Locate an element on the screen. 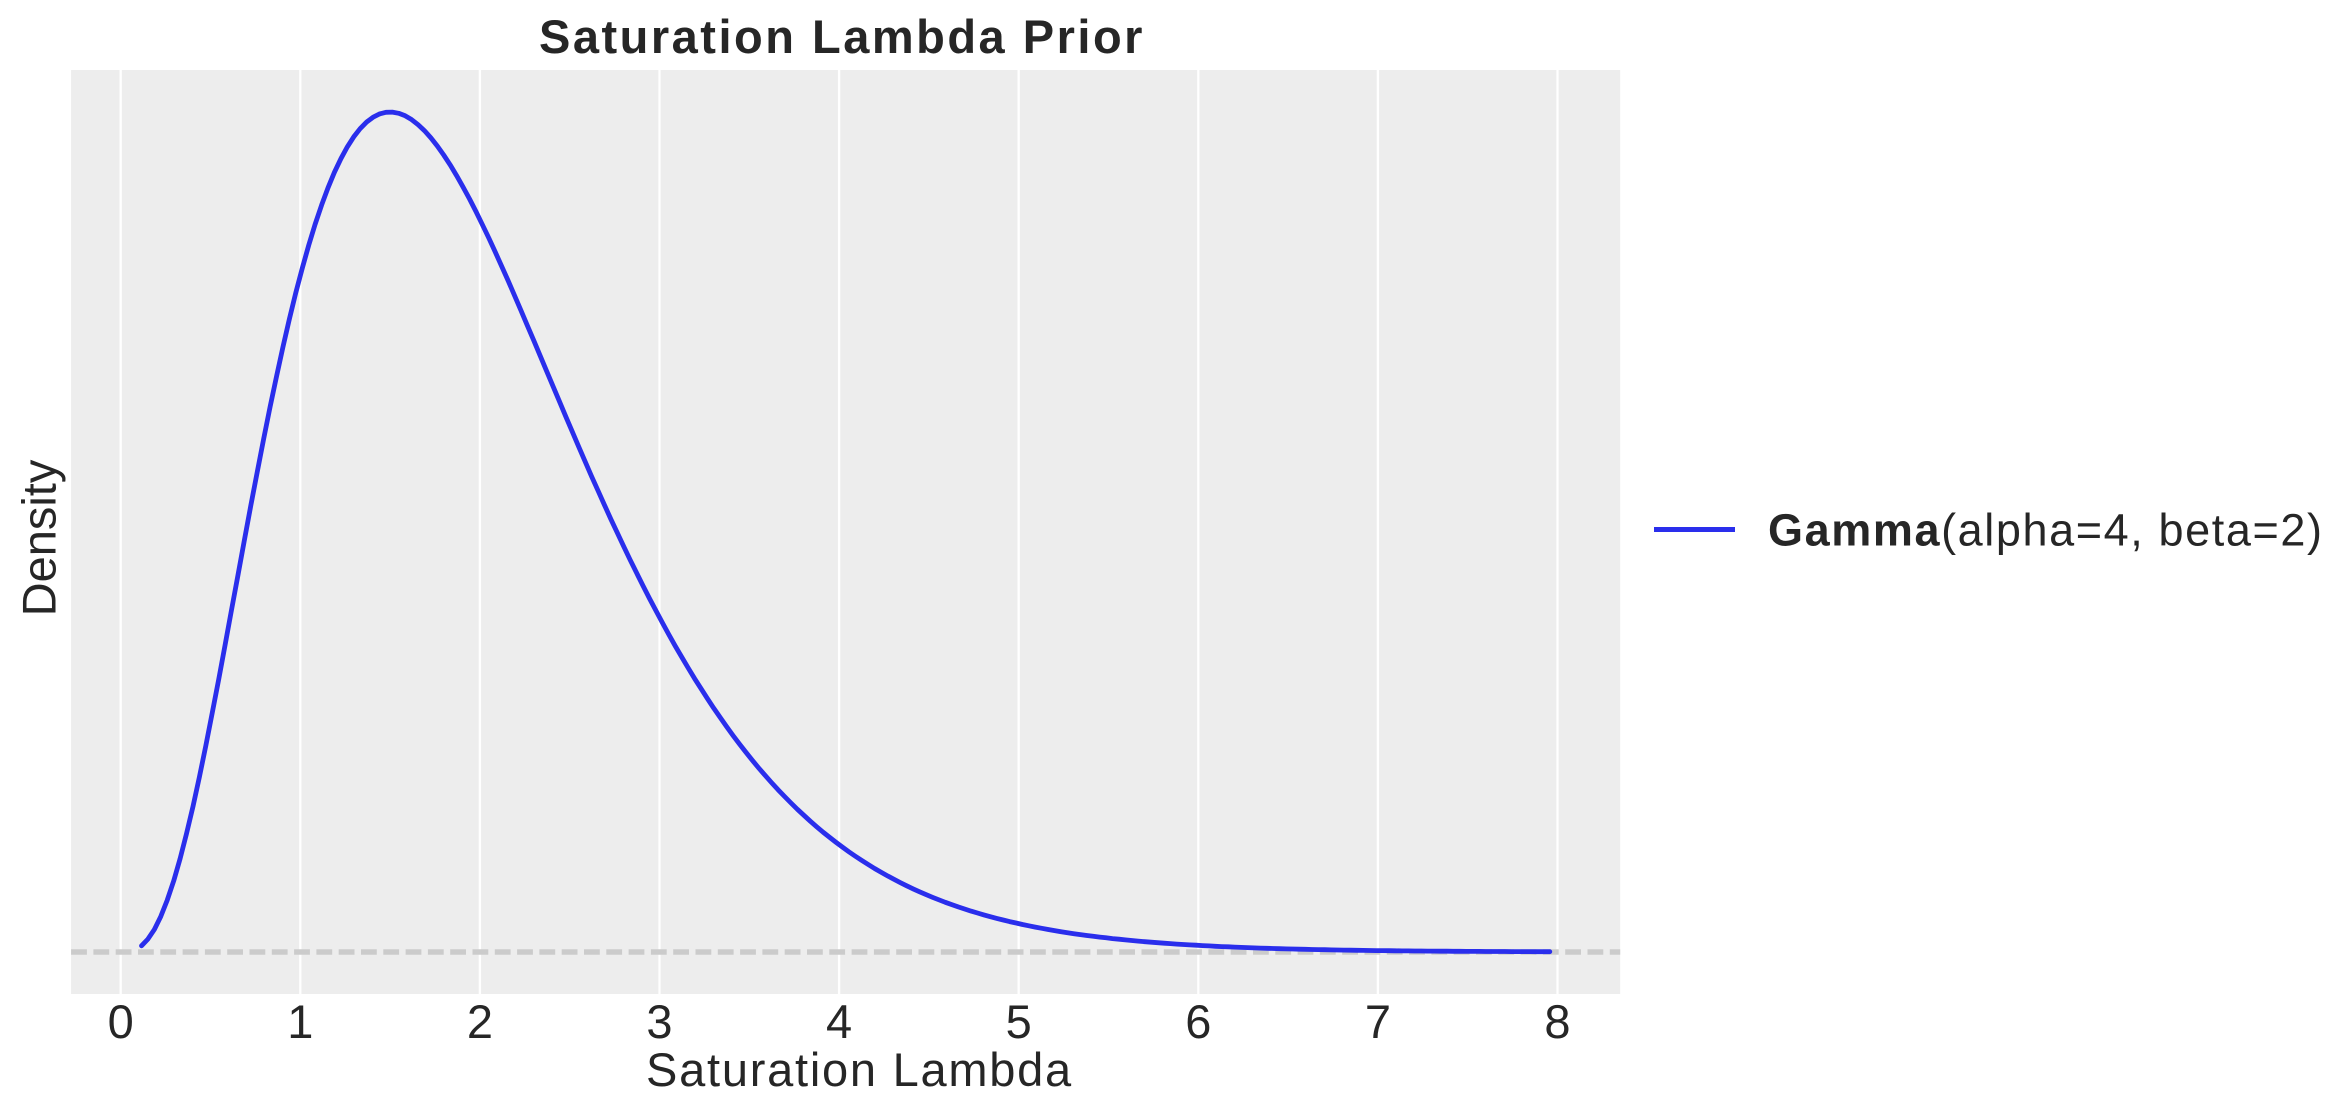 The image size is (2329, 1113). svg-text: Saturation Lambda is located at coordinates (859, 1069).